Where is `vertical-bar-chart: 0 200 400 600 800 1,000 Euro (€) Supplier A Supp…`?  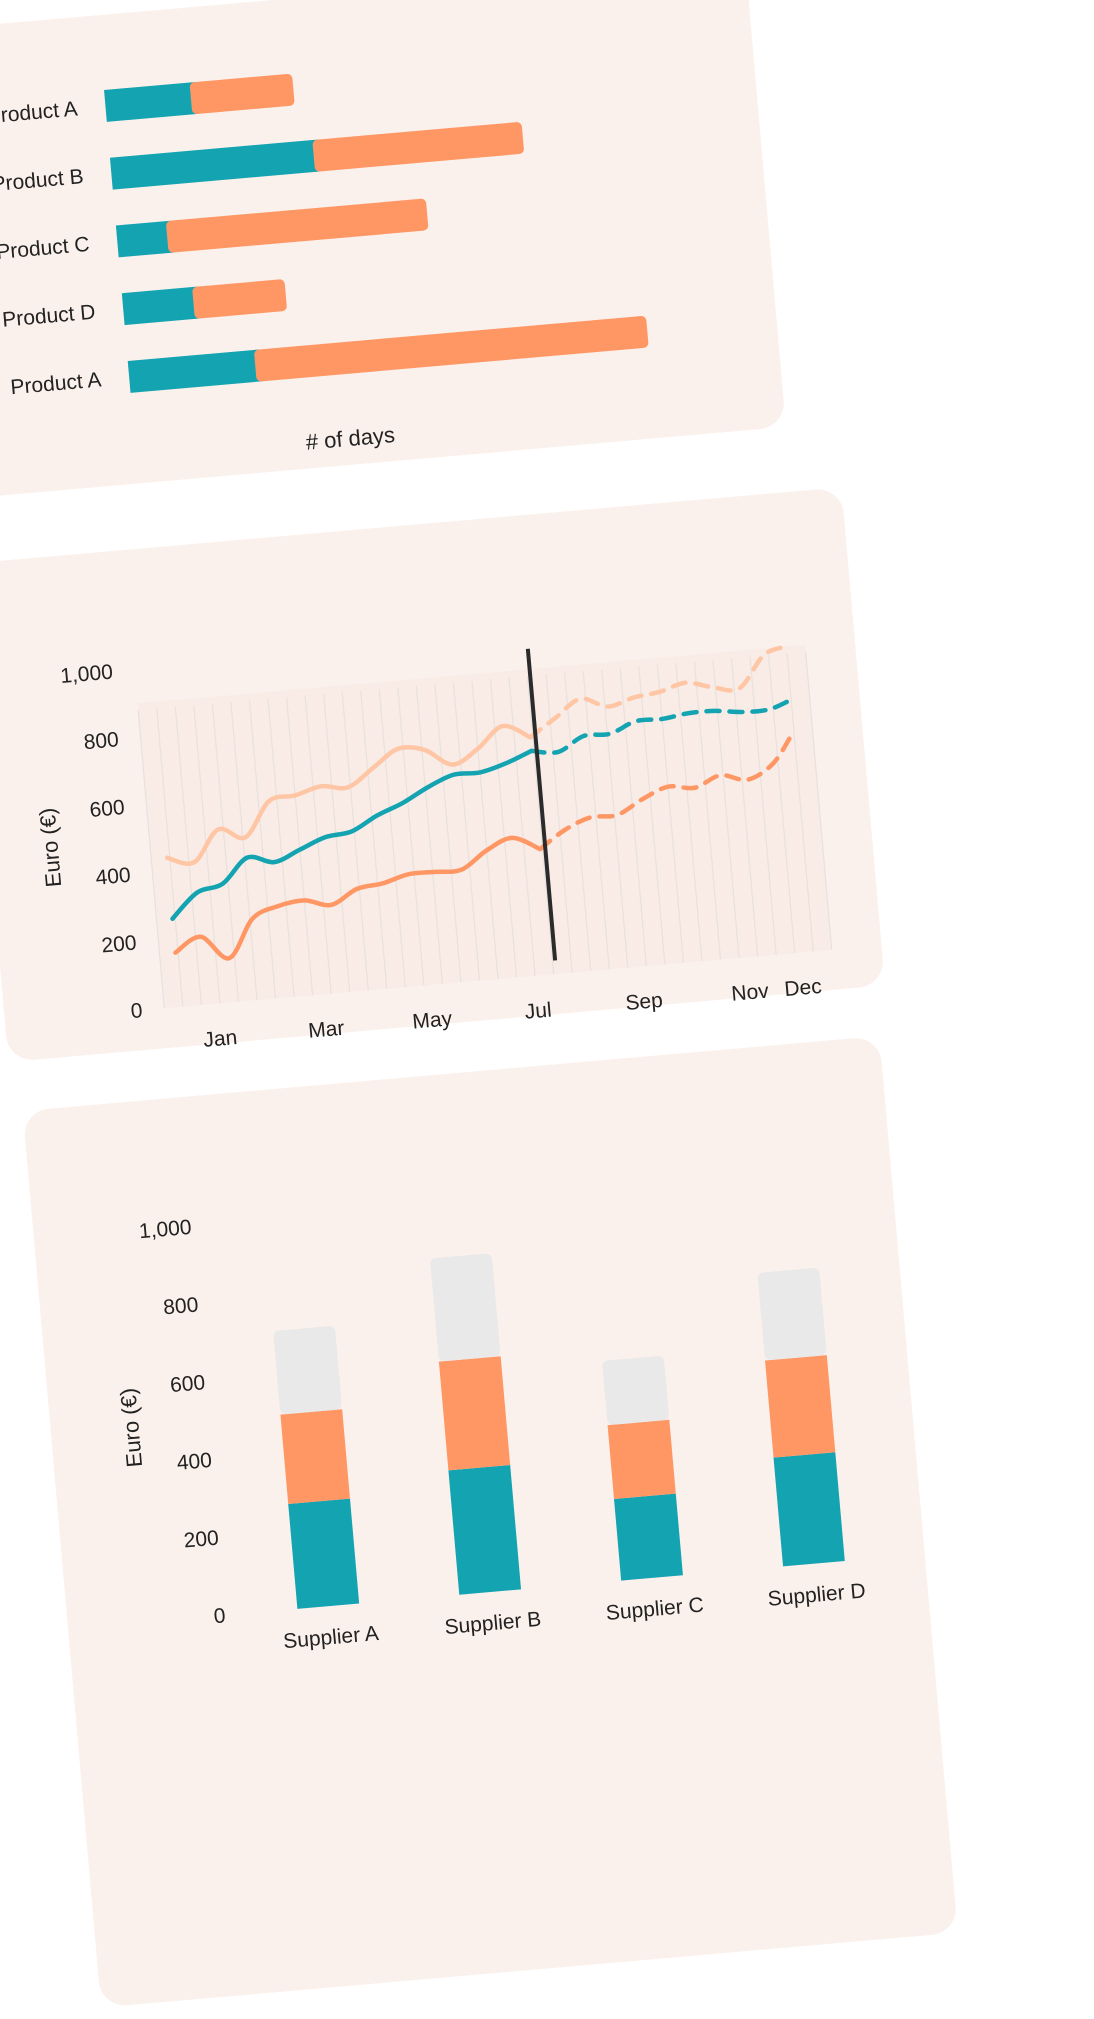
vertical-bar-chart: 0 200 400 600 800 1,000 Euro (€) Supplier A Supp… is located at coordinates (491, 1434).